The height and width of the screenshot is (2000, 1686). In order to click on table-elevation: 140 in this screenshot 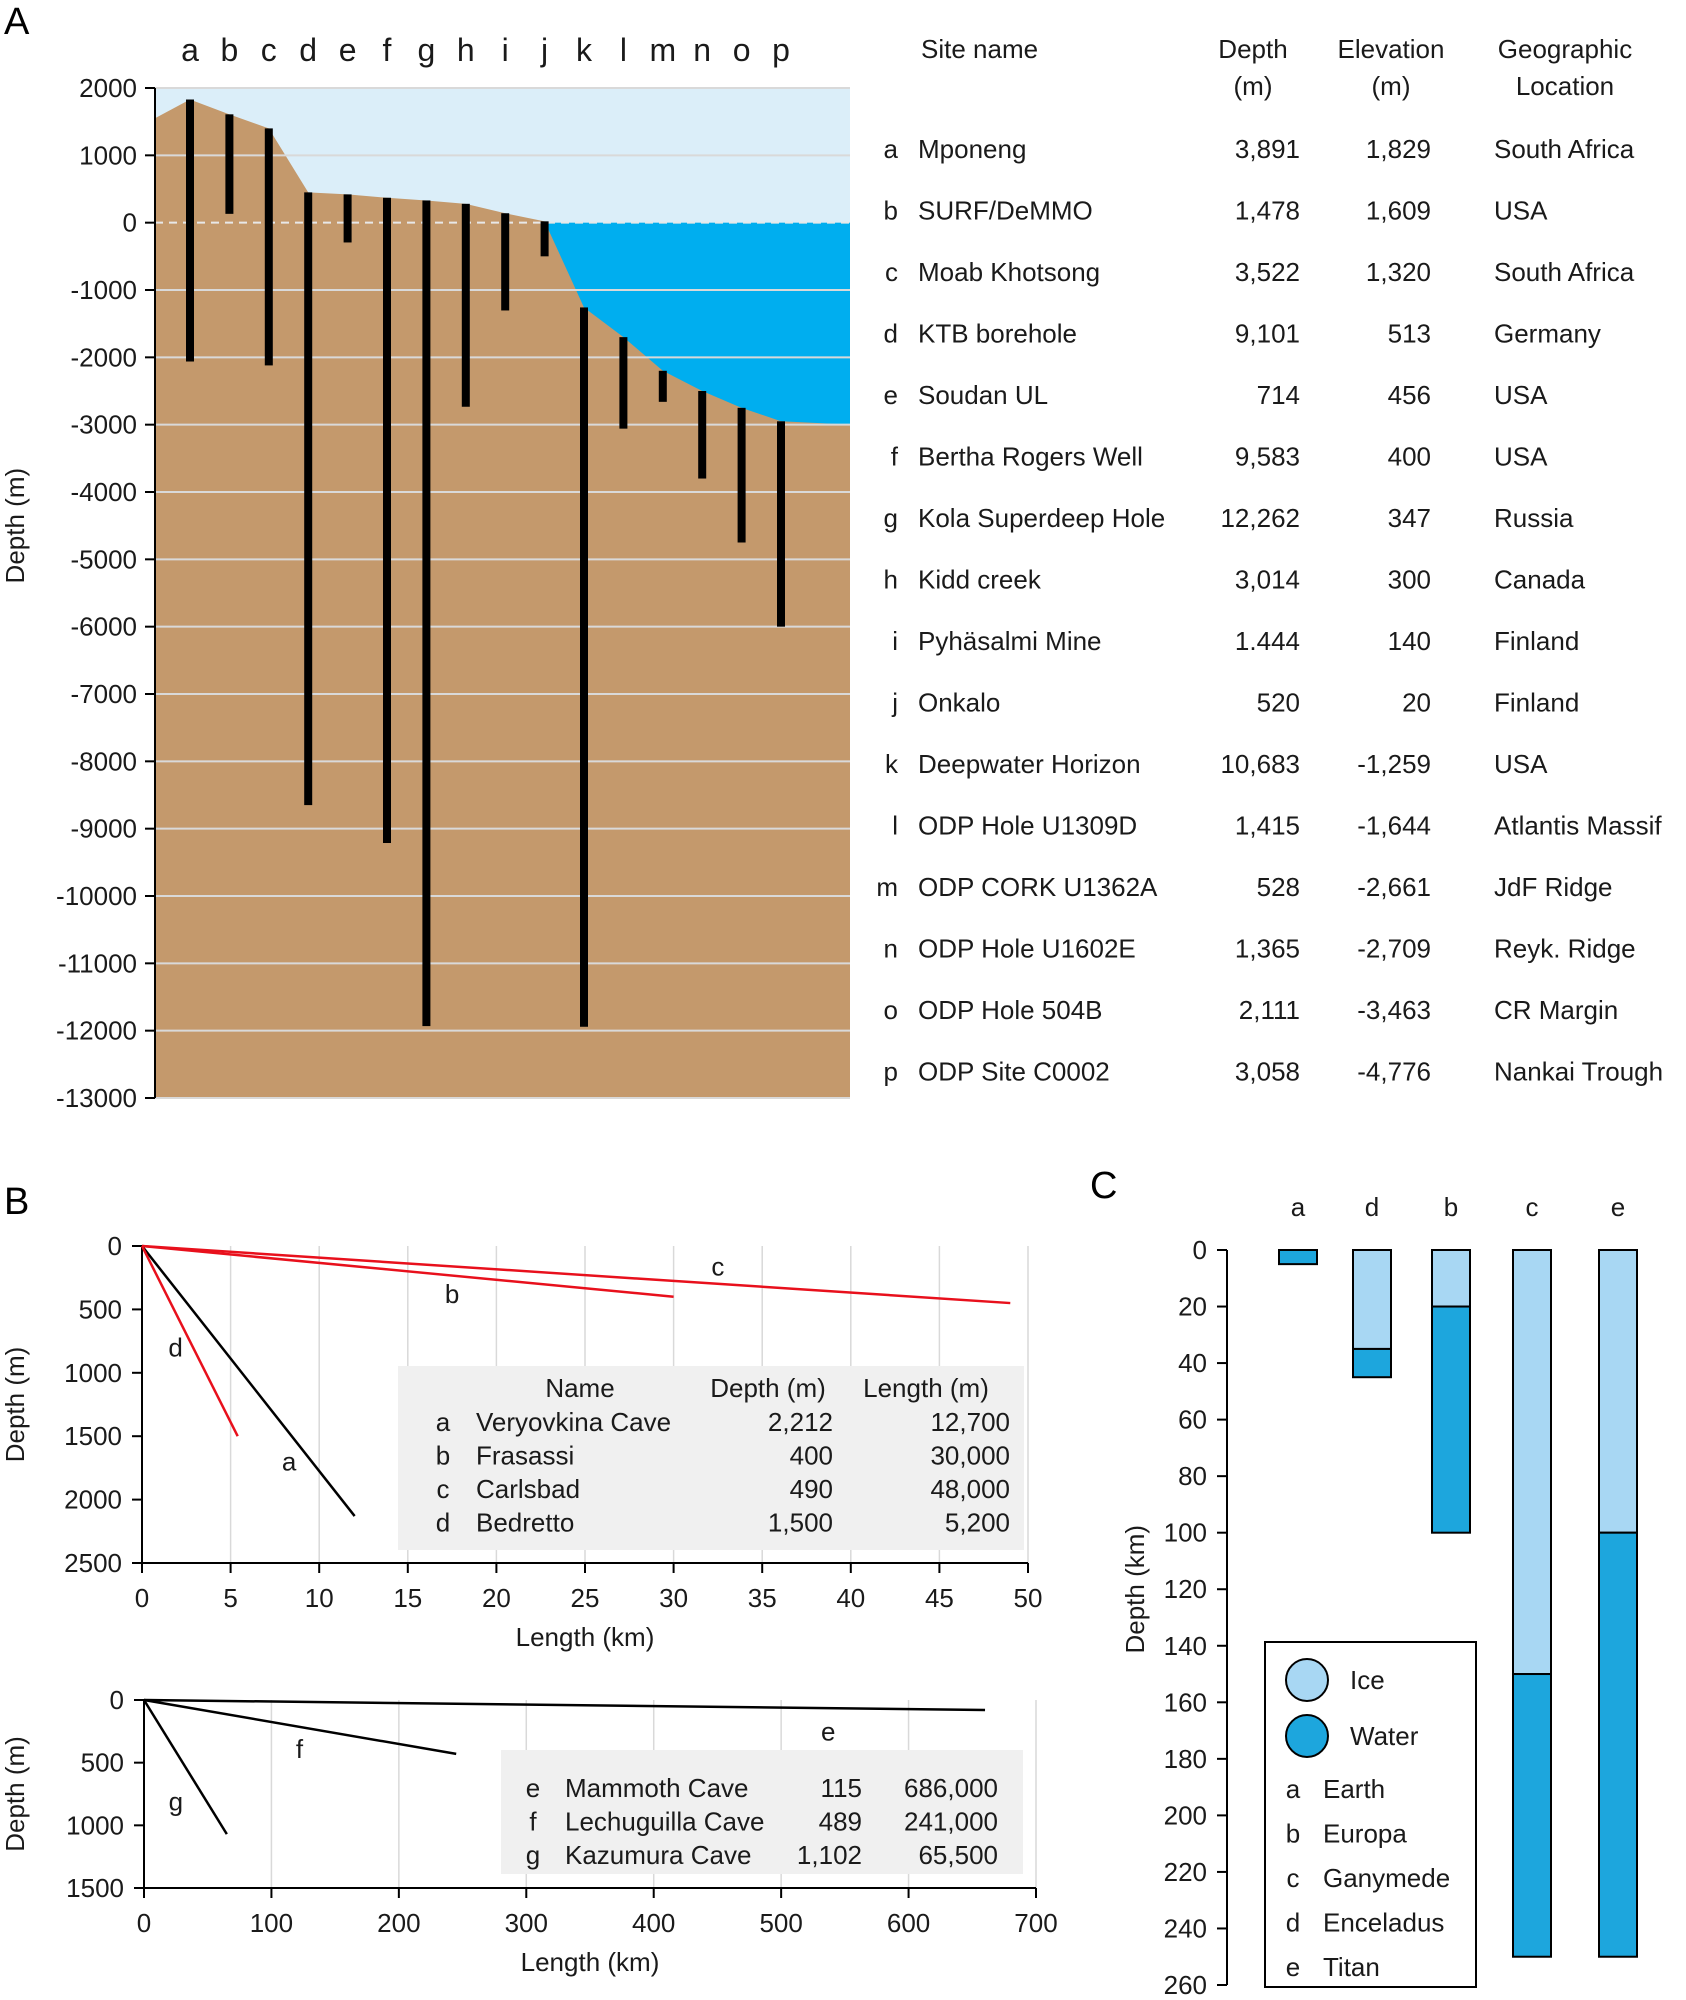, I will do `click(1409, 641)`.